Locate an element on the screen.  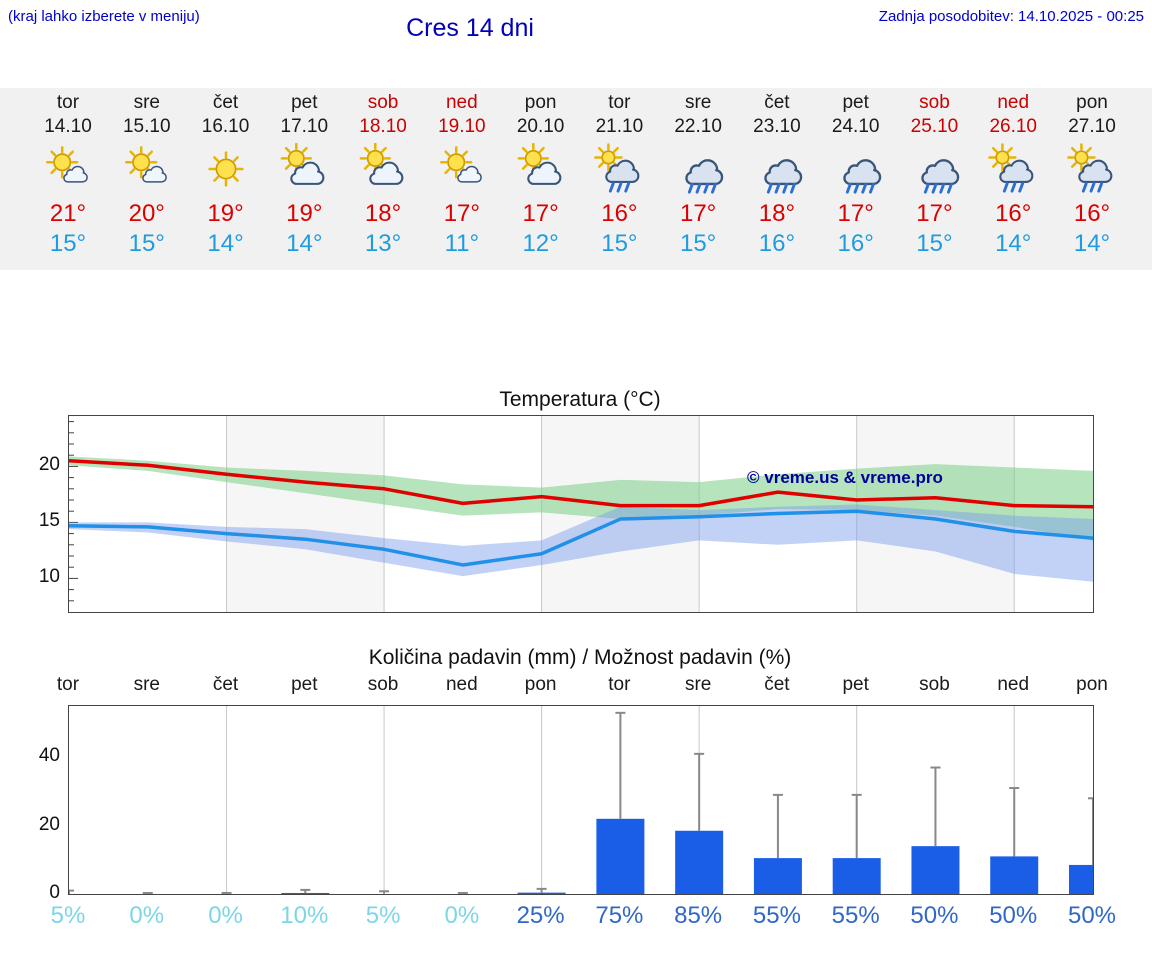
day-column-22.10: sre 22.10 17° 15° is located at coordinates (698, 179).